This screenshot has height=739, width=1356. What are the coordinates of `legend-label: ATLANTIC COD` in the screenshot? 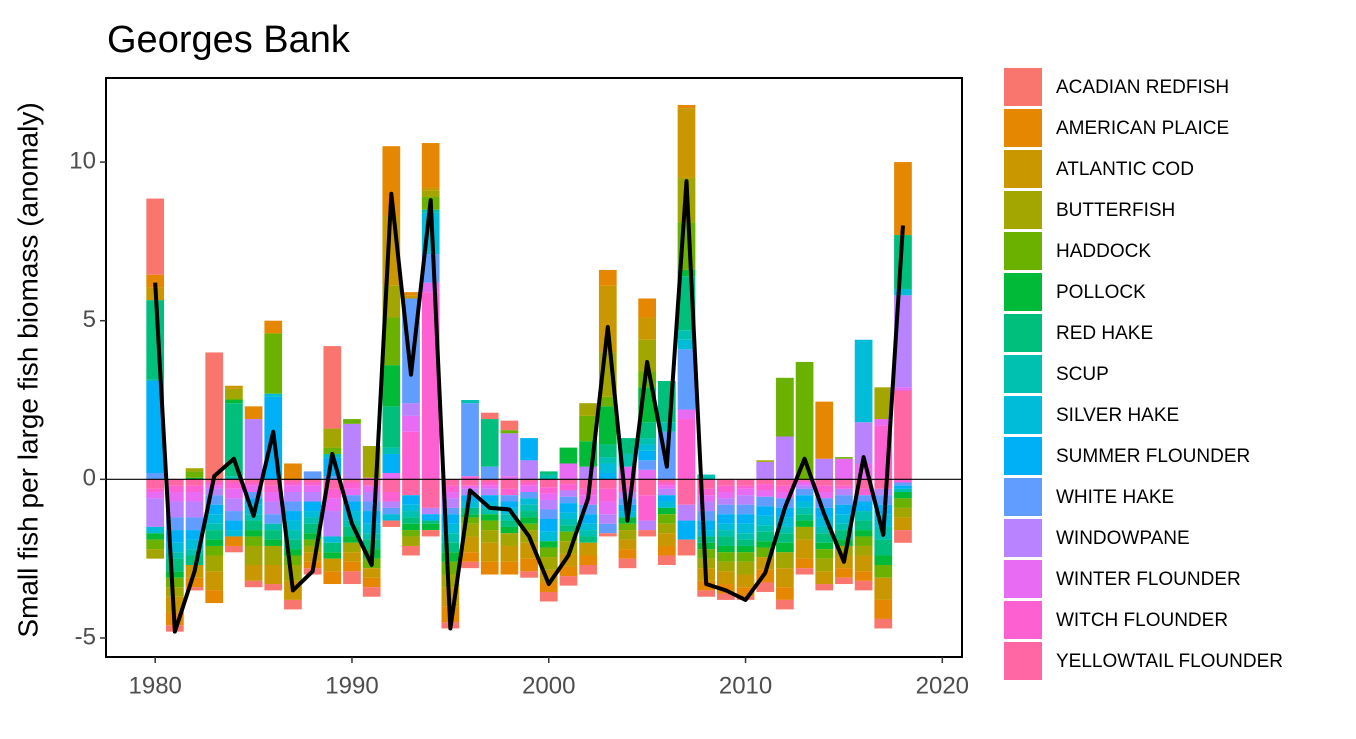 It's located at (1125, 169).